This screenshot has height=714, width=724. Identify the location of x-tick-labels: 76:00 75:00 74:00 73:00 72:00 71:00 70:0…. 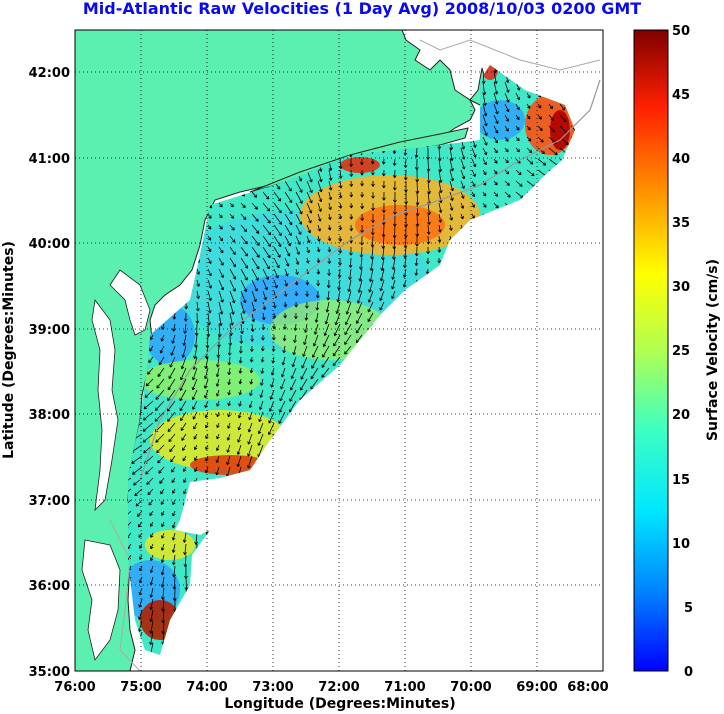
(331, 687).